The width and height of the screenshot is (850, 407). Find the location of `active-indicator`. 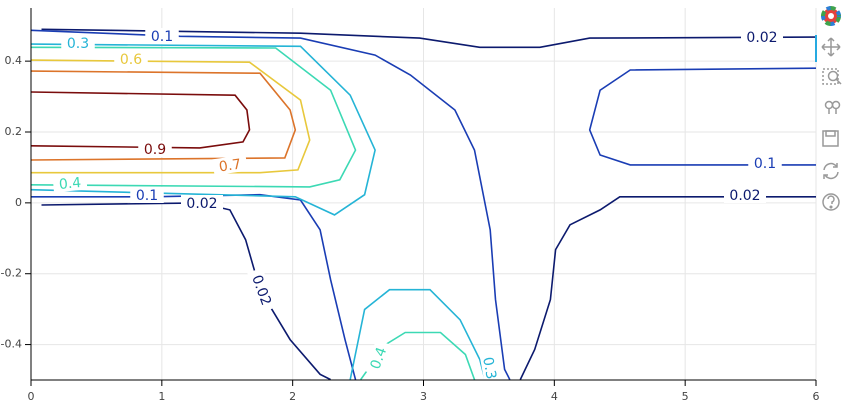

active-indicator is located at coordinates (816, 48).